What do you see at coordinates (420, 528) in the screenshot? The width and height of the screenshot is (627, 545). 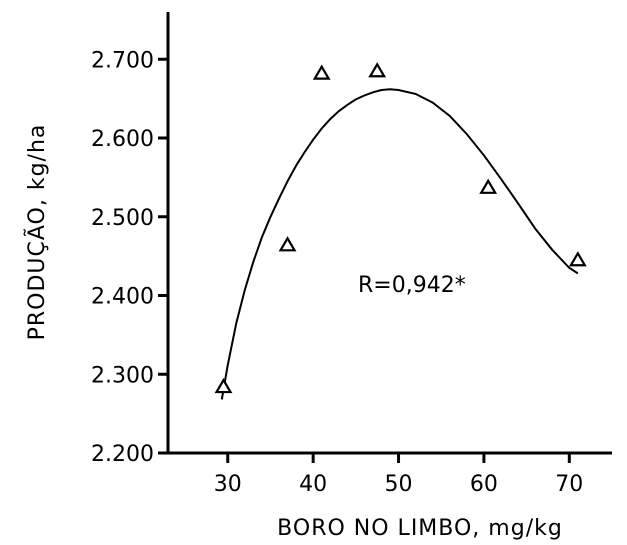 I see `x-axis-title: BORO NO LIMBO, mg/kg` at bounding box center [420, 528].